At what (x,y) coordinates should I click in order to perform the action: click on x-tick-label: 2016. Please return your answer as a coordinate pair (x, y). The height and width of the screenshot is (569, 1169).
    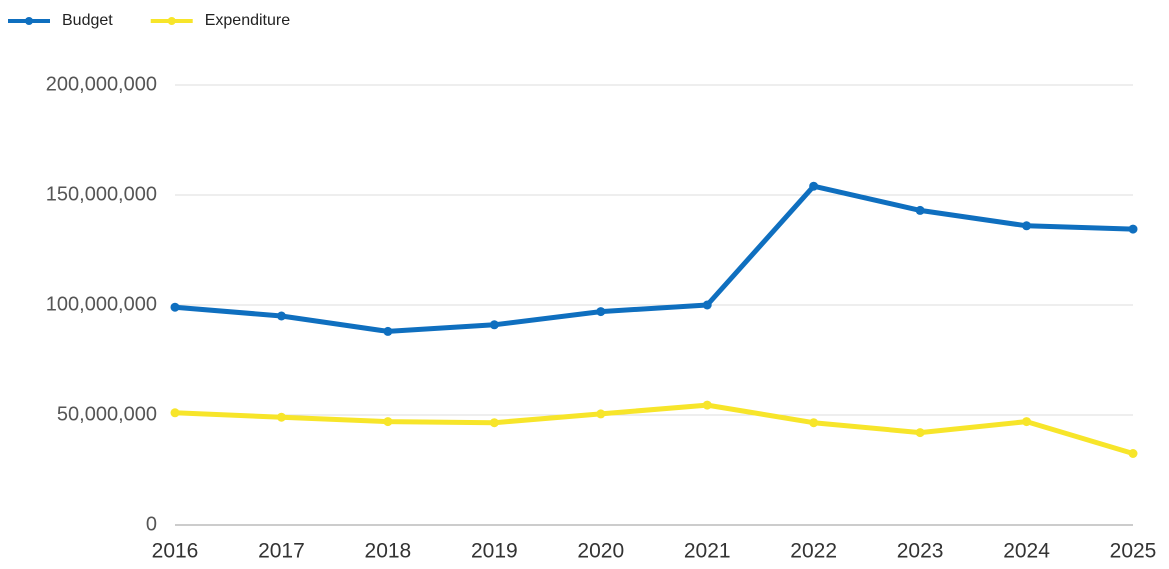
    Looking at the image, I should click on (175, 551).